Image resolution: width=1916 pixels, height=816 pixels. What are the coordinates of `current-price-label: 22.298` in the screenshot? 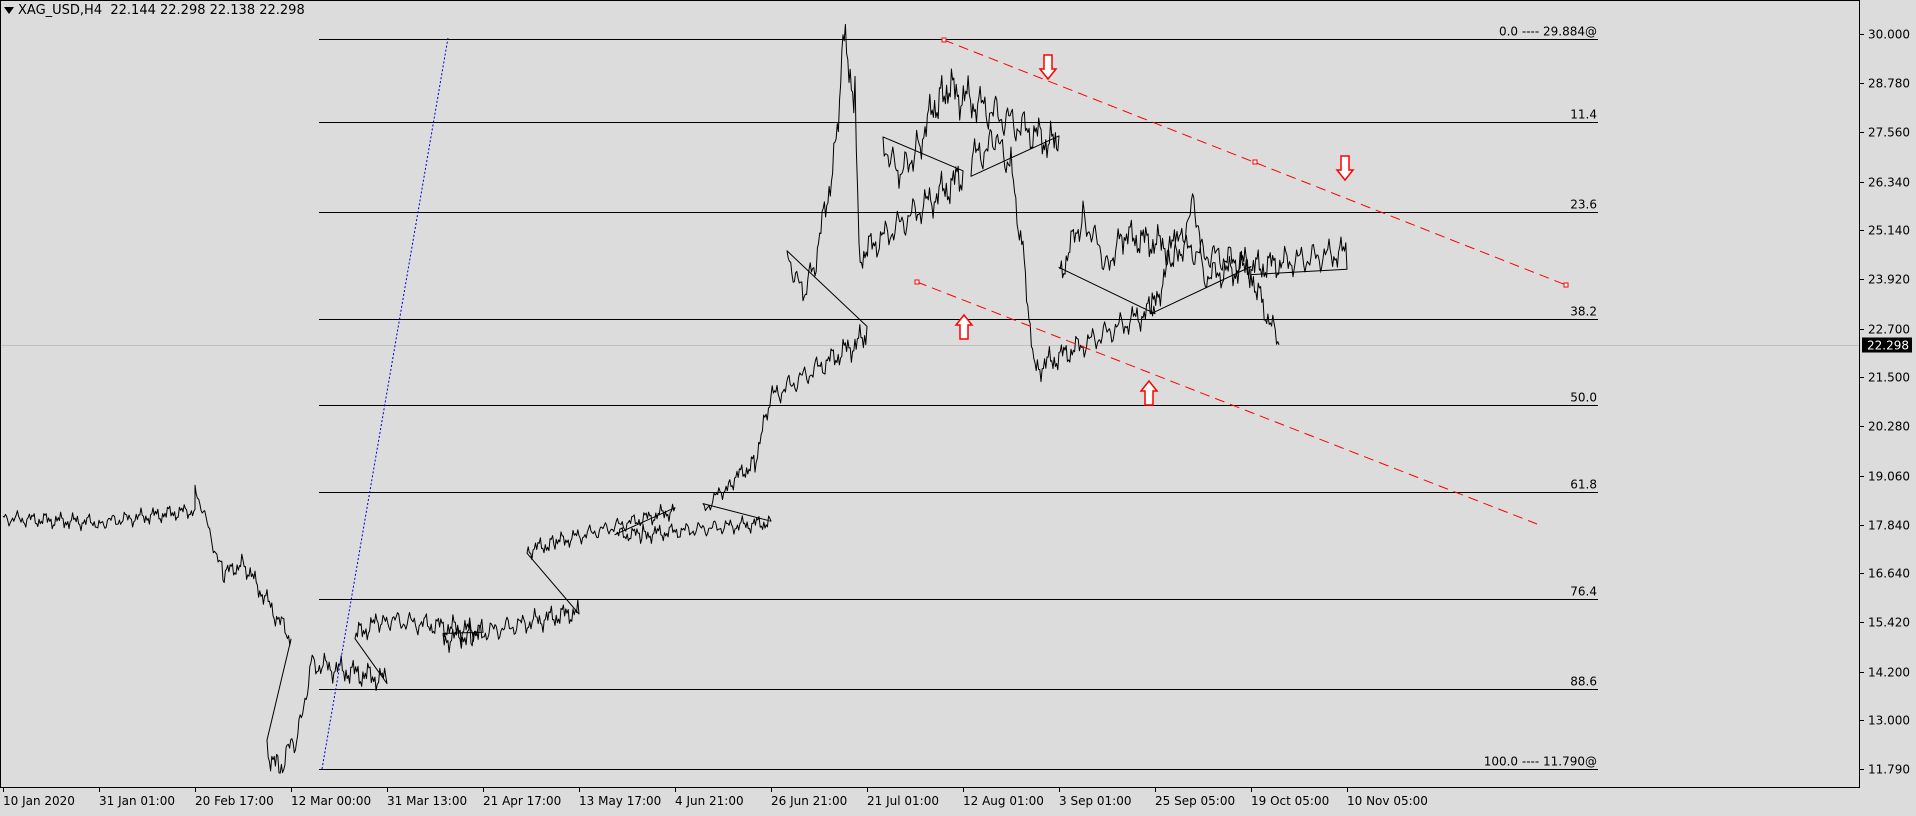 It's located at (1888, 346).